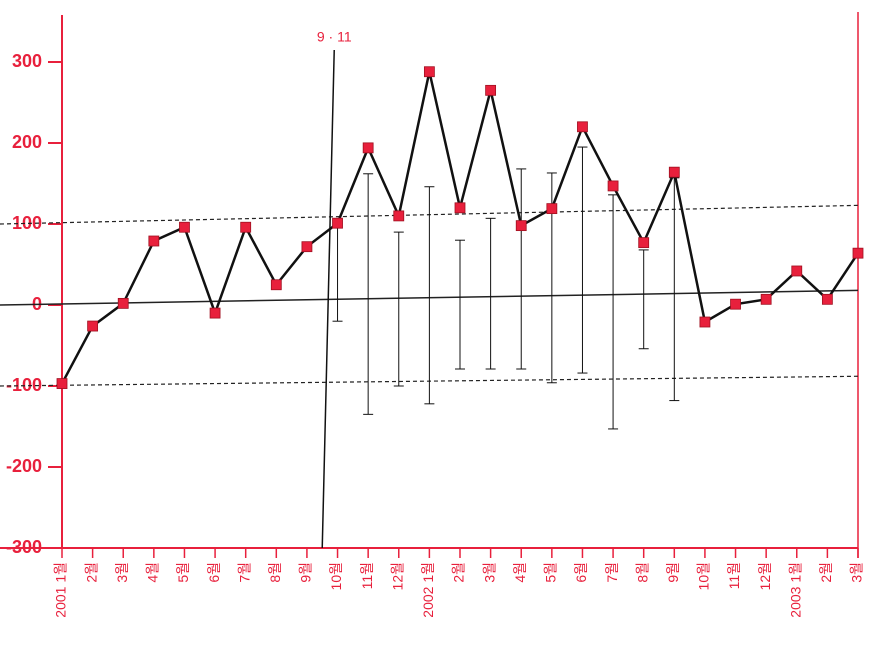 This screenshot has height=672, width=893. I want to click on x-tick-label: 2002 1월, so click(428, 590).